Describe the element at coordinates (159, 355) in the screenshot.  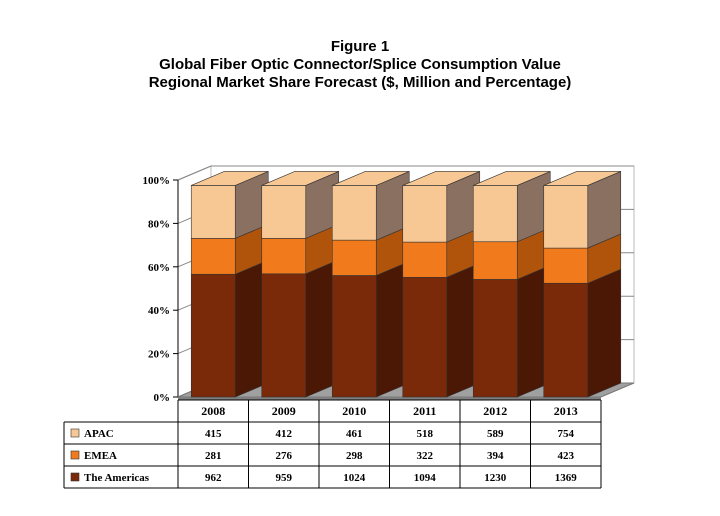
I see `y-tick-label: 20%` at that location.